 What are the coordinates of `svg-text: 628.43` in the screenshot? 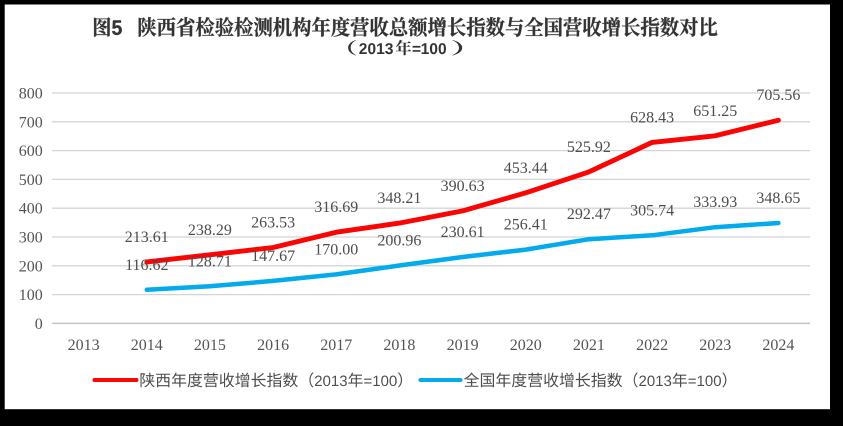 It's located at (652, 117).